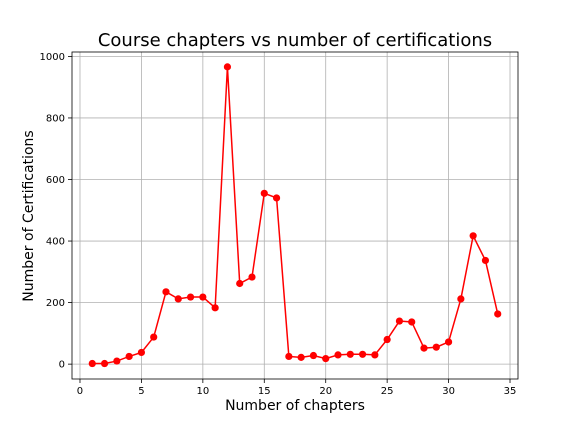  Describe the element at coordinates (264, 391) in the screenshot. I see `x-tick-label: 15` at that location.